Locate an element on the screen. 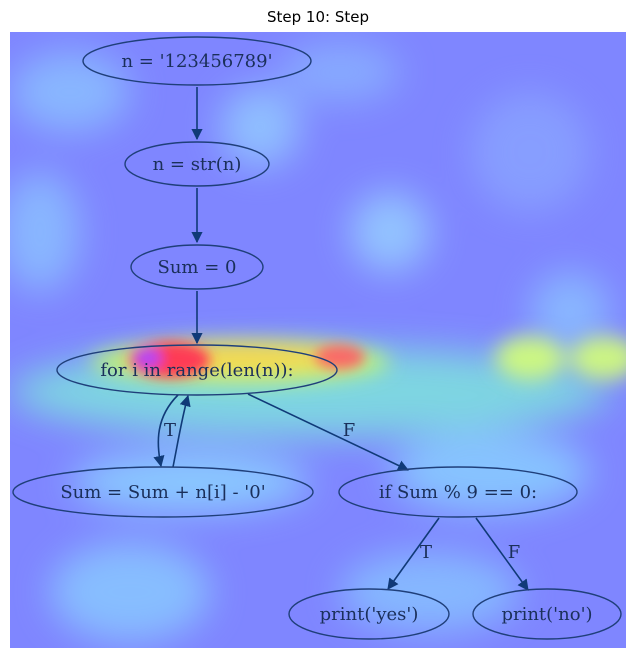 This screenshot has width=636, height=658. edge-label-n6-n7: T is located at coordinates (426, 552).